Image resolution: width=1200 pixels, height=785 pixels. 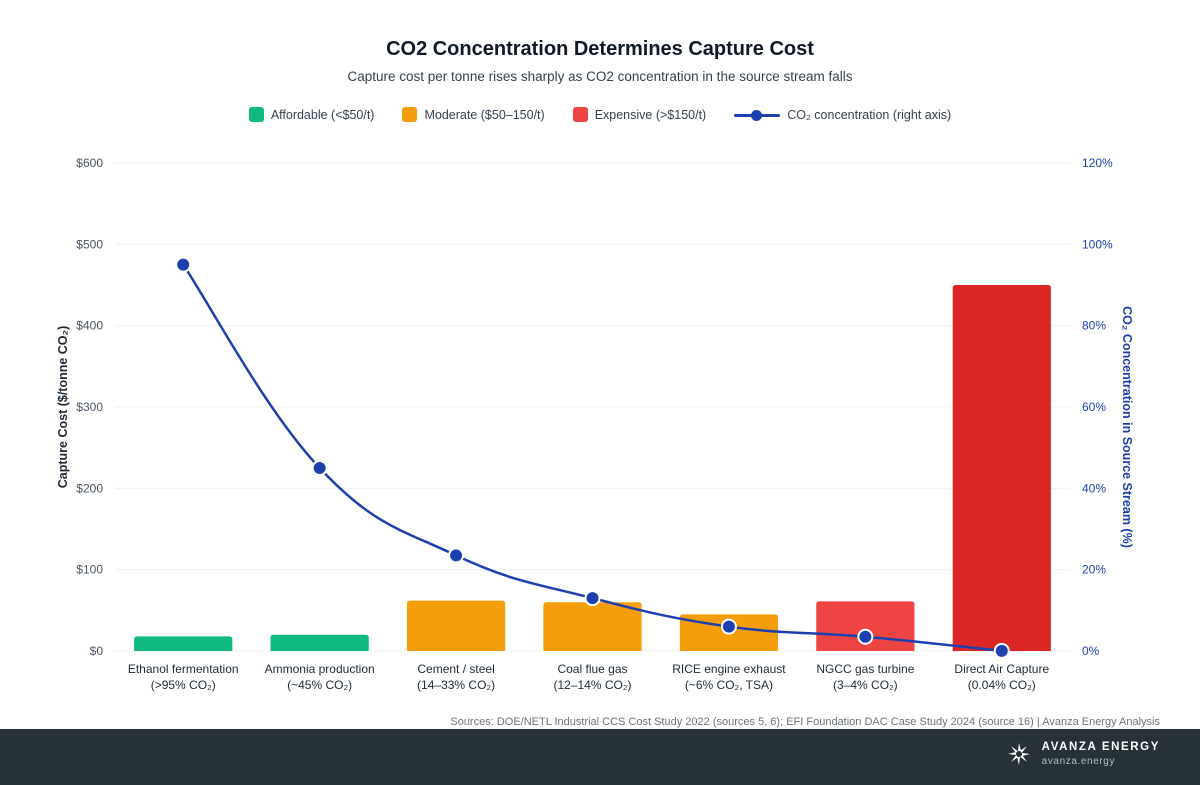 I want to click on legend-item-expensive: Expensive (>$150/t), so click(x=639, y=114).